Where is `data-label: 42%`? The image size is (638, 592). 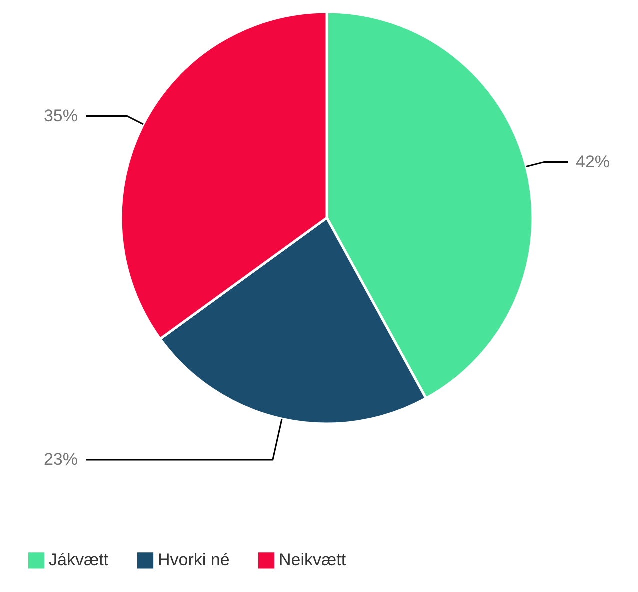
data-label: 42% is located at coordinates (593, 162).